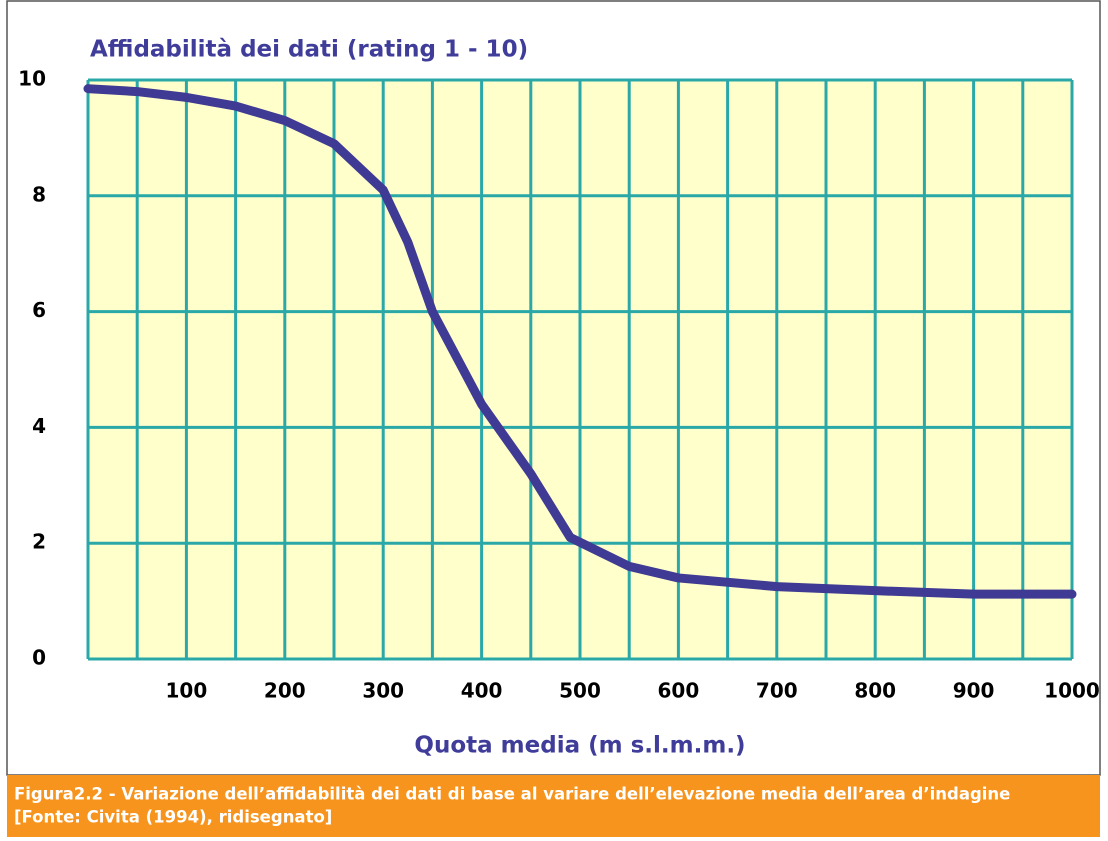  What do you see at coordinates (580, 691) in the screenshot?
I see `x-tick-label: 500` at bounding box center [580, 691].